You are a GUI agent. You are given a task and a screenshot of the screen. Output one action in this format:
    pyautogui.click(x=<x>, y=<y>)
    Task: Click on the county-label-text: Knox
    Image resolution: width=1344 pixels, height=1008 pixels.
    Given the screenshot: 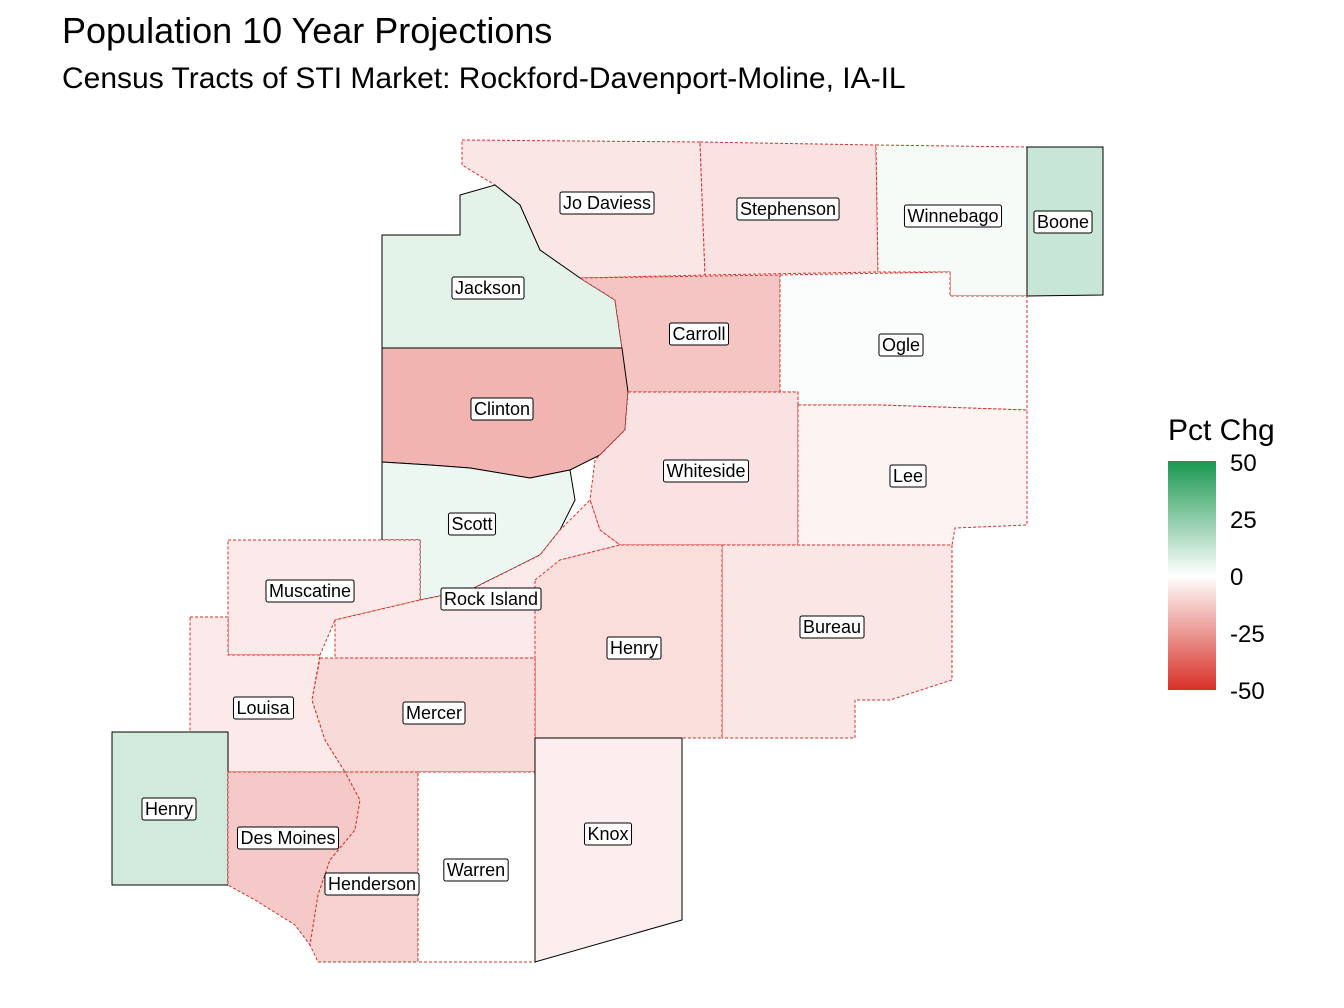 What is the action you would take?
    pyautogui.click(x=607, y=834)
    